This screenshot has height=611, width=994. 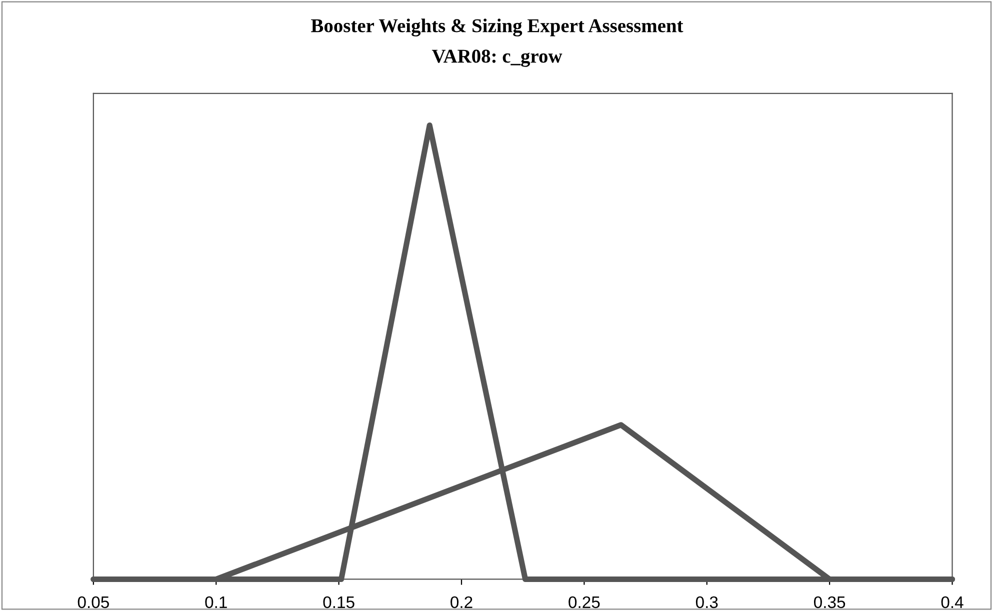 What do you see at coordinates (707, 602) in the screenshot?
I see `x-tick-label: 0.3` at bounding box center [707, 602].